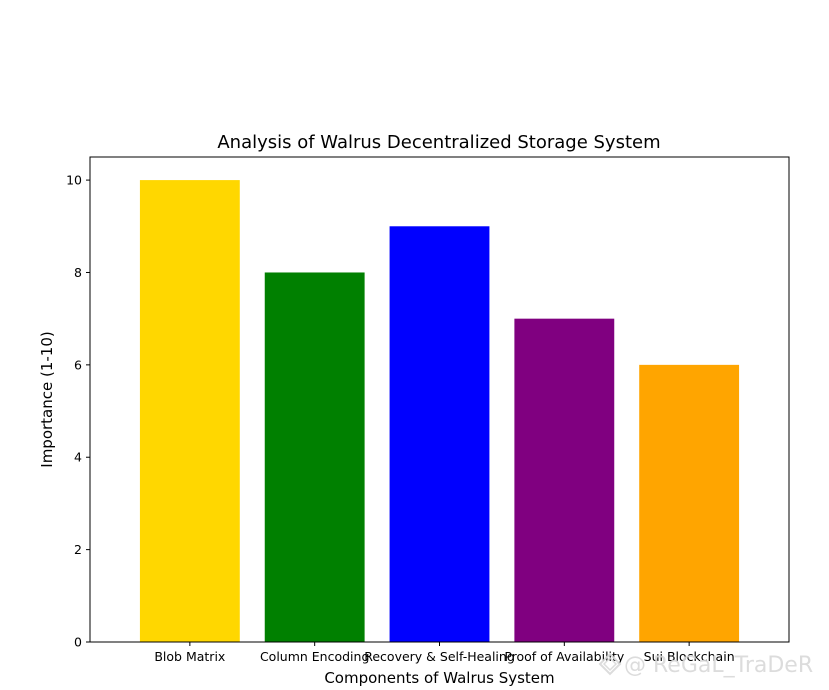 The width and height of the screenshot is (829, 690). What do you see at coordinates (47, 399) in the screenshot?
I see `y-axis-label: Importance (1-10)` at bounding box center [47, 399].